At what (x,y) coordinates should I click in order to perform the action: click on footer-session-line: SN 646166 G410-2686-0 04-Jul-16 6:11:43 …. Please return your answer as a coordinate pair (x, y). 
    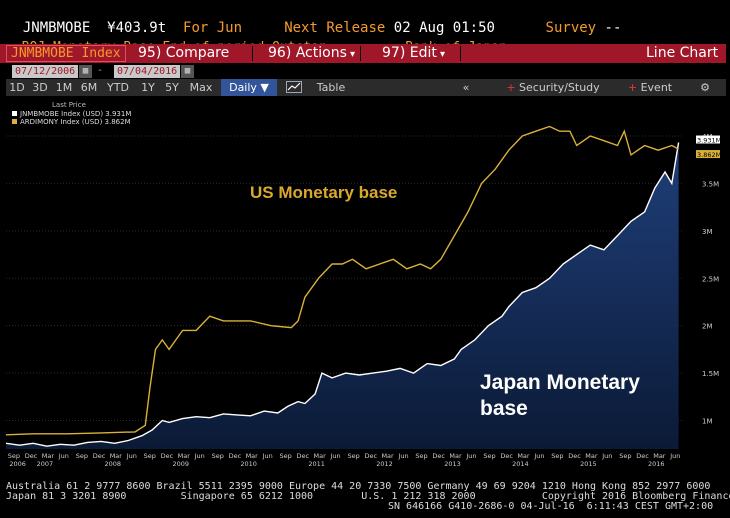
    Looking at the image, I should click on (551, 506).